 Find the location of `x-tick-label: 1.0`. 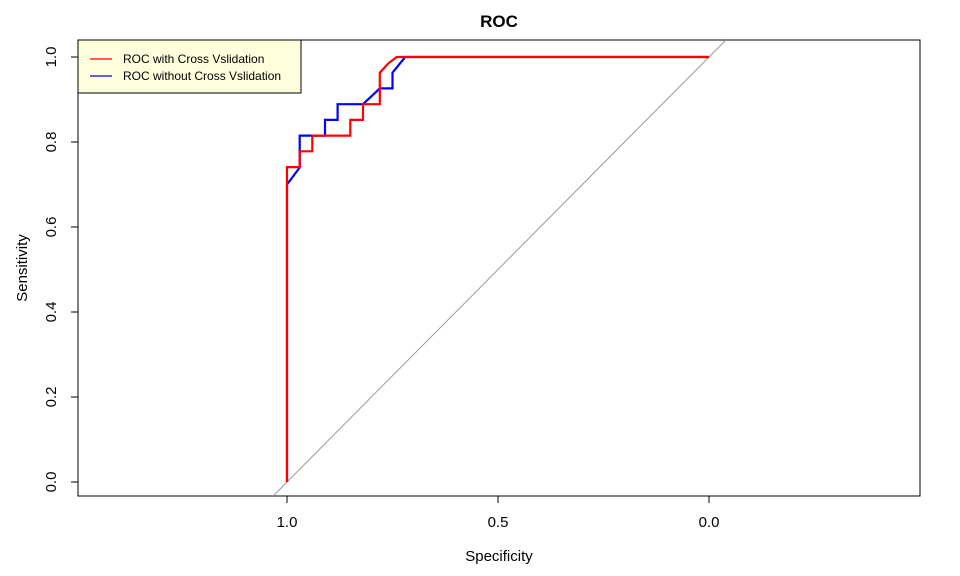

x-tick-label: 1.0 is located at coordinates (287, 522).